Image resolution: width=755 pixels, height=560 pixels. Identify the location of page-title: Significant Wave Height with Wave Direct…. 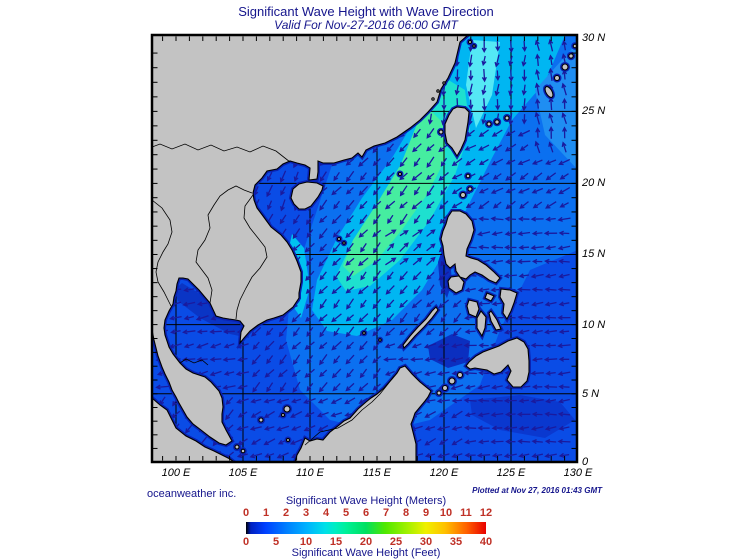
(366, 11).